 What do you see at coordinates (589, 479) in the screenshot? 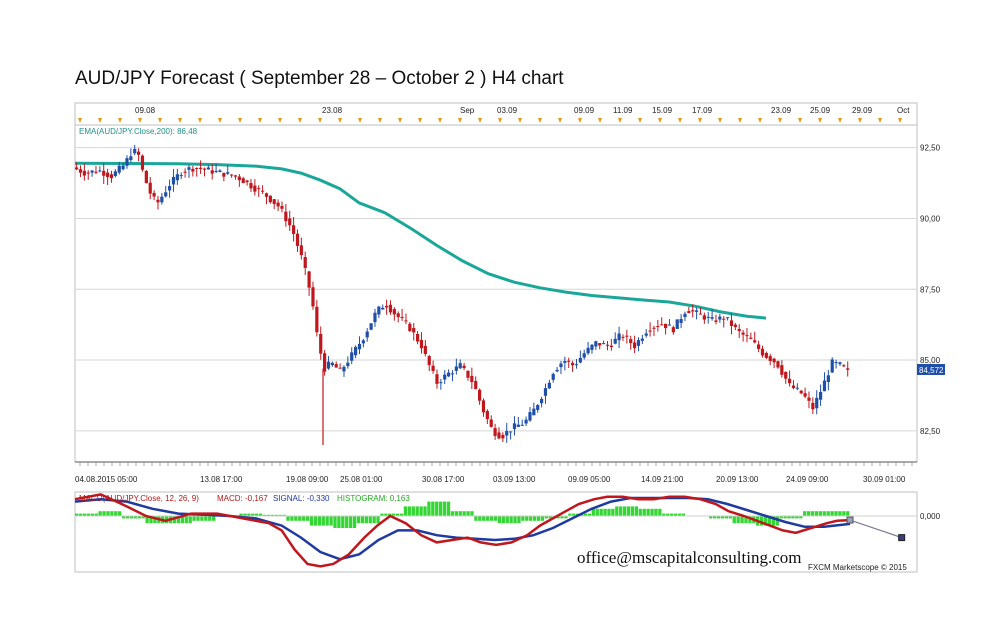
I see `time-axis-label: 09.09 05:00` at bounding box center [589, 479].